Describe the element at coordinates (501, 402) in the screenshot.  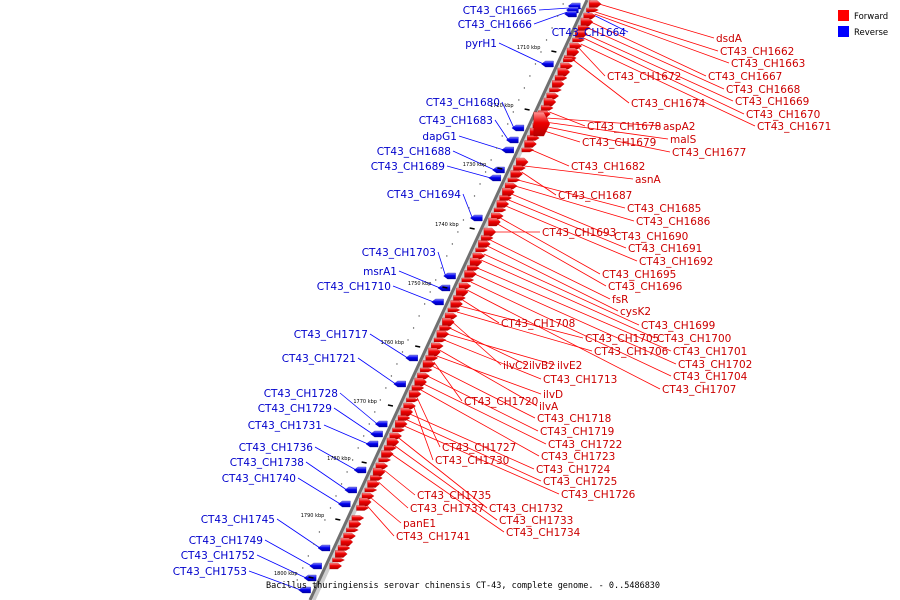
I see `gene-label-forward: CT43_CH1720` at that location.